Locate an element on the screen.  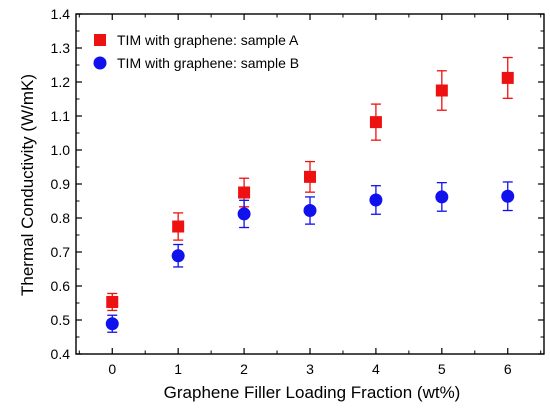
y-tick-label: 1.4 is located at coordinates (61, 14).